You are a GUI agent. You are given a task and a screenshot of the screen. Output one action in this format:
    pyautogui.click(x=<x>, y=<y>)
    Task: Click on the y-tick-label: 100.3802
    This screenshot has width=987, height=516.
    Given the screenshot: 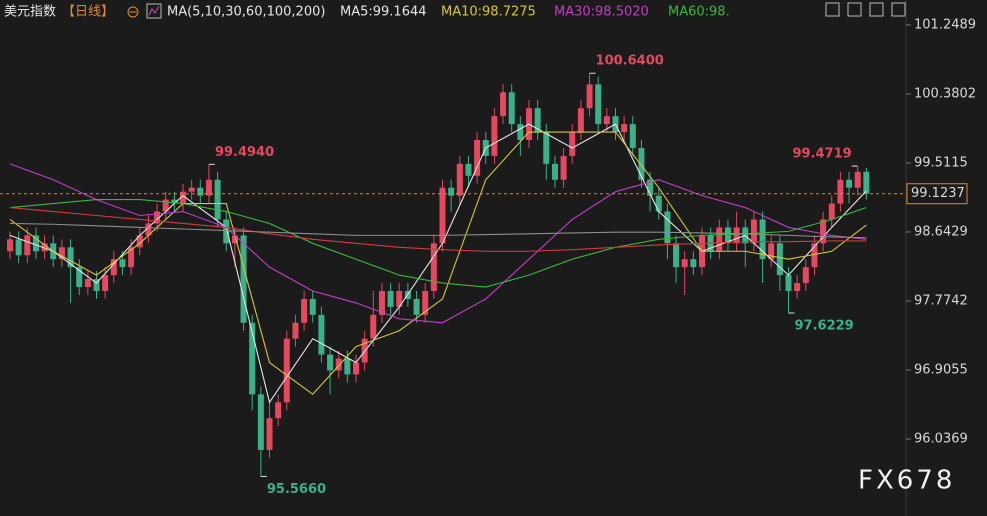 What is the action you would take?
    pyautogui.click(x=945, y=93)
    